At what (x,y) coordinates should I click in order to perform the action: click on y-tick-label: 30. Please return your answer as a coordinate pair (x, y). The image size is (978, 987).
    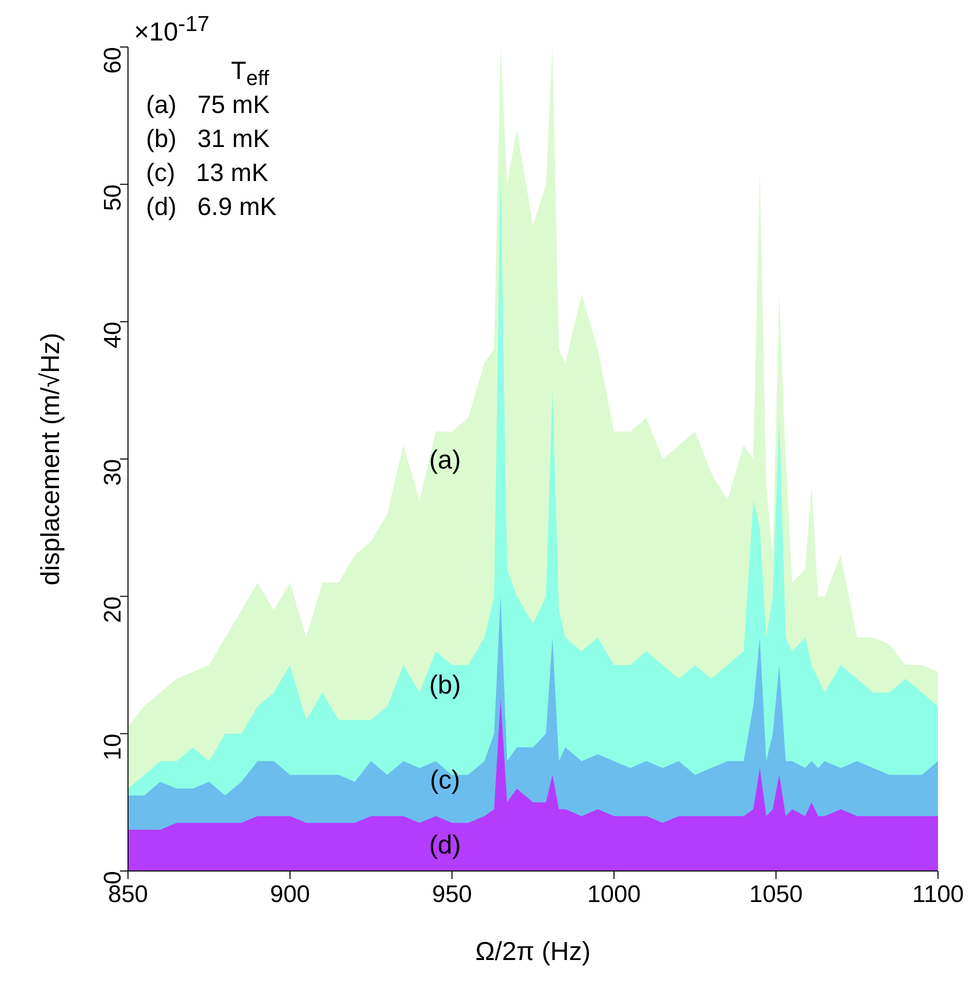
    Looking at the image, I should click on (113, 472).